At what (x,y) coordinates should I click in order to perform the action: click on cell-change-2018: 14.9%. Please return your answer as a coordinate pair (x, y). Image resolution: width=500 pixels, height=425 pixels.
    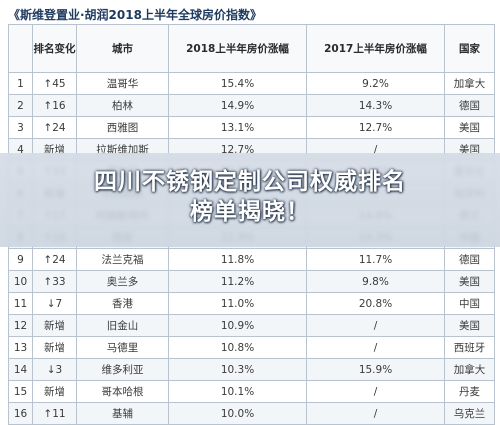
    Looking at the image, I should click on (237, 105).